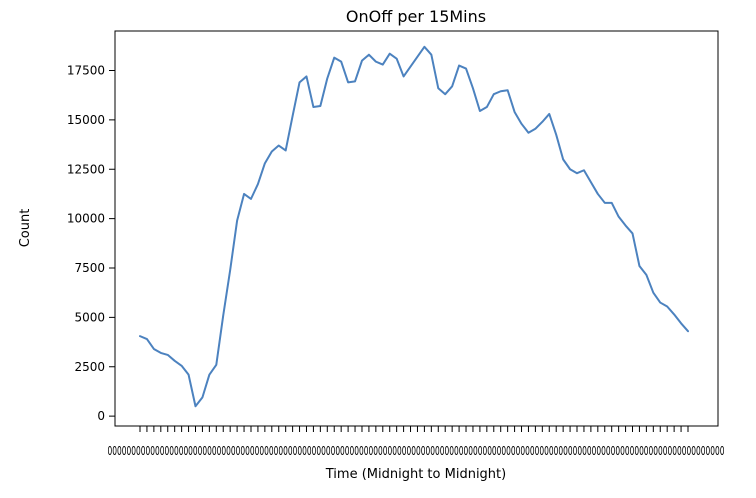  What do you see at coordinates (89, 268) in the screenshot?
I see `y-tick-label: 7500` at bounding box center [89, 268].